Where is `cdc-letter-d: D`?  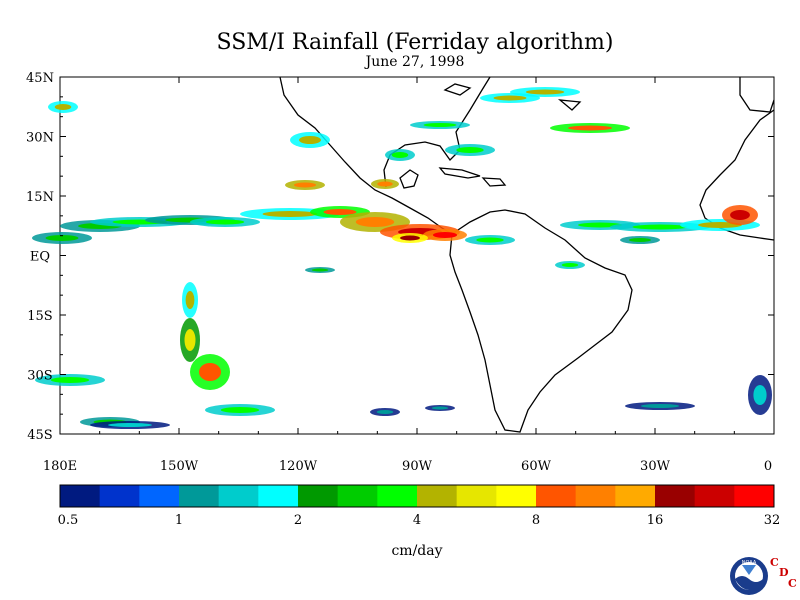 cdc-letter-d: D is located at coordinates (784, 572).